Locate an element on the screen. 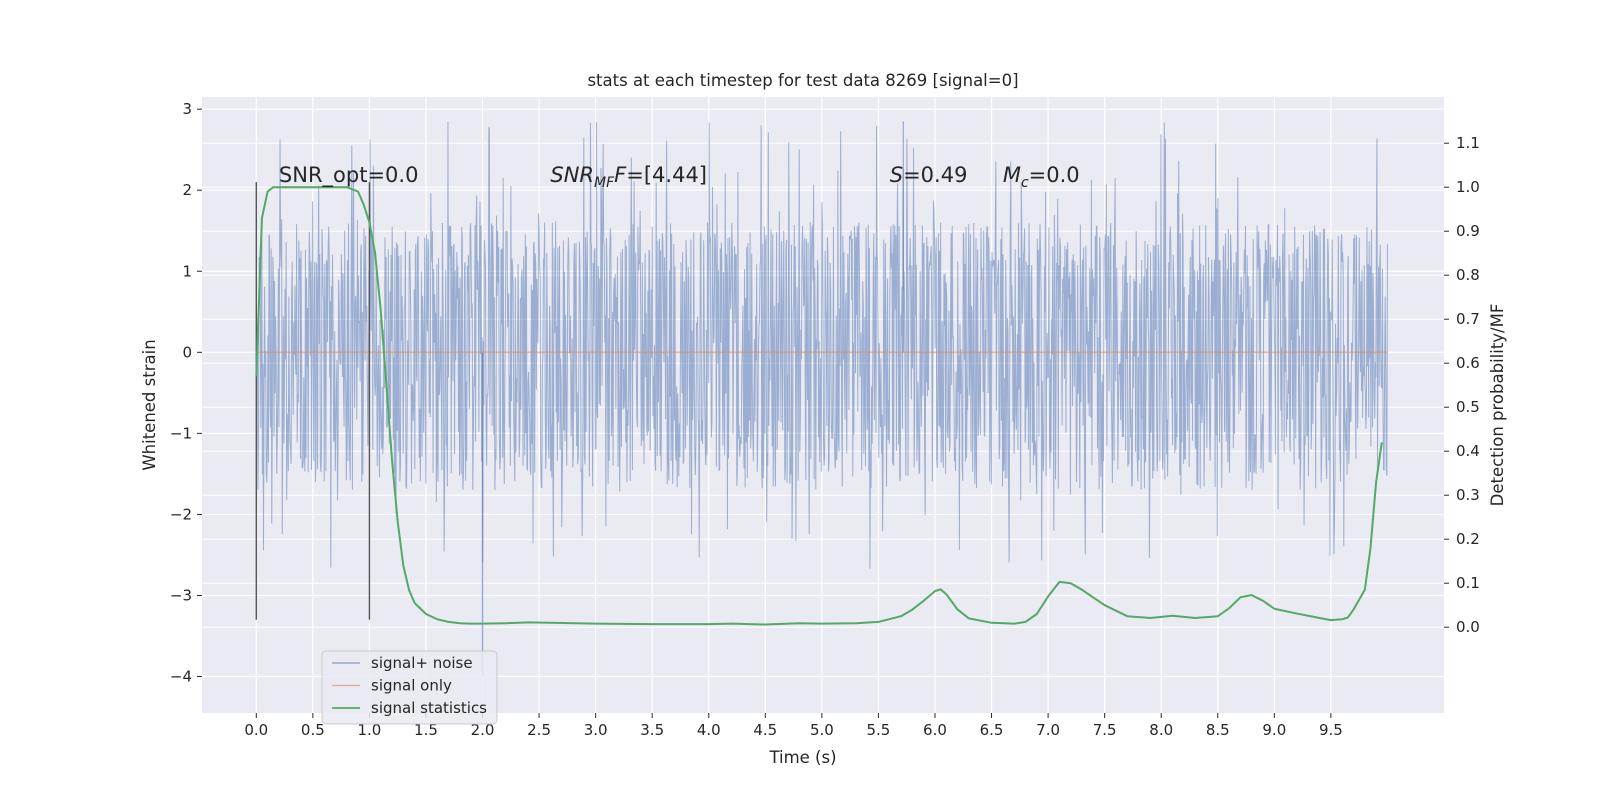  x-tick-label-8: 4.0 is located at coordinates (709, 730).